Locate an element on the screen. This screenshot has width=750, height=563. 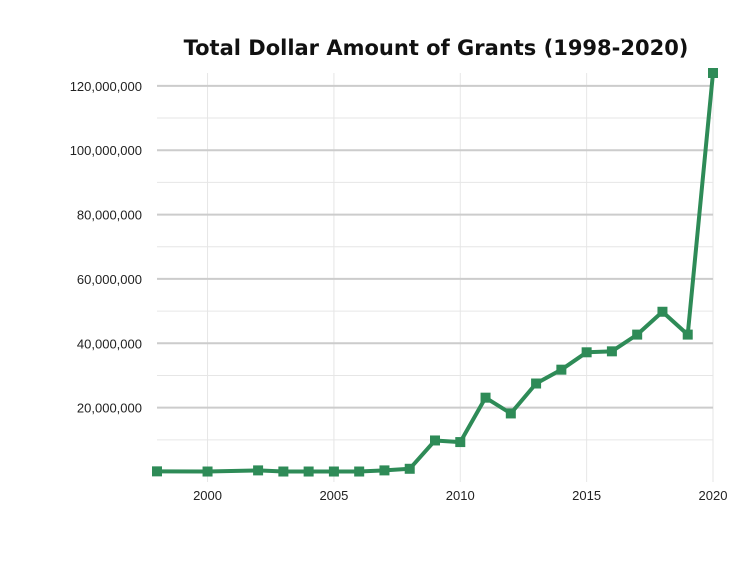
y-tick-label: 20,000,000 is located at coordinates (109, 408).